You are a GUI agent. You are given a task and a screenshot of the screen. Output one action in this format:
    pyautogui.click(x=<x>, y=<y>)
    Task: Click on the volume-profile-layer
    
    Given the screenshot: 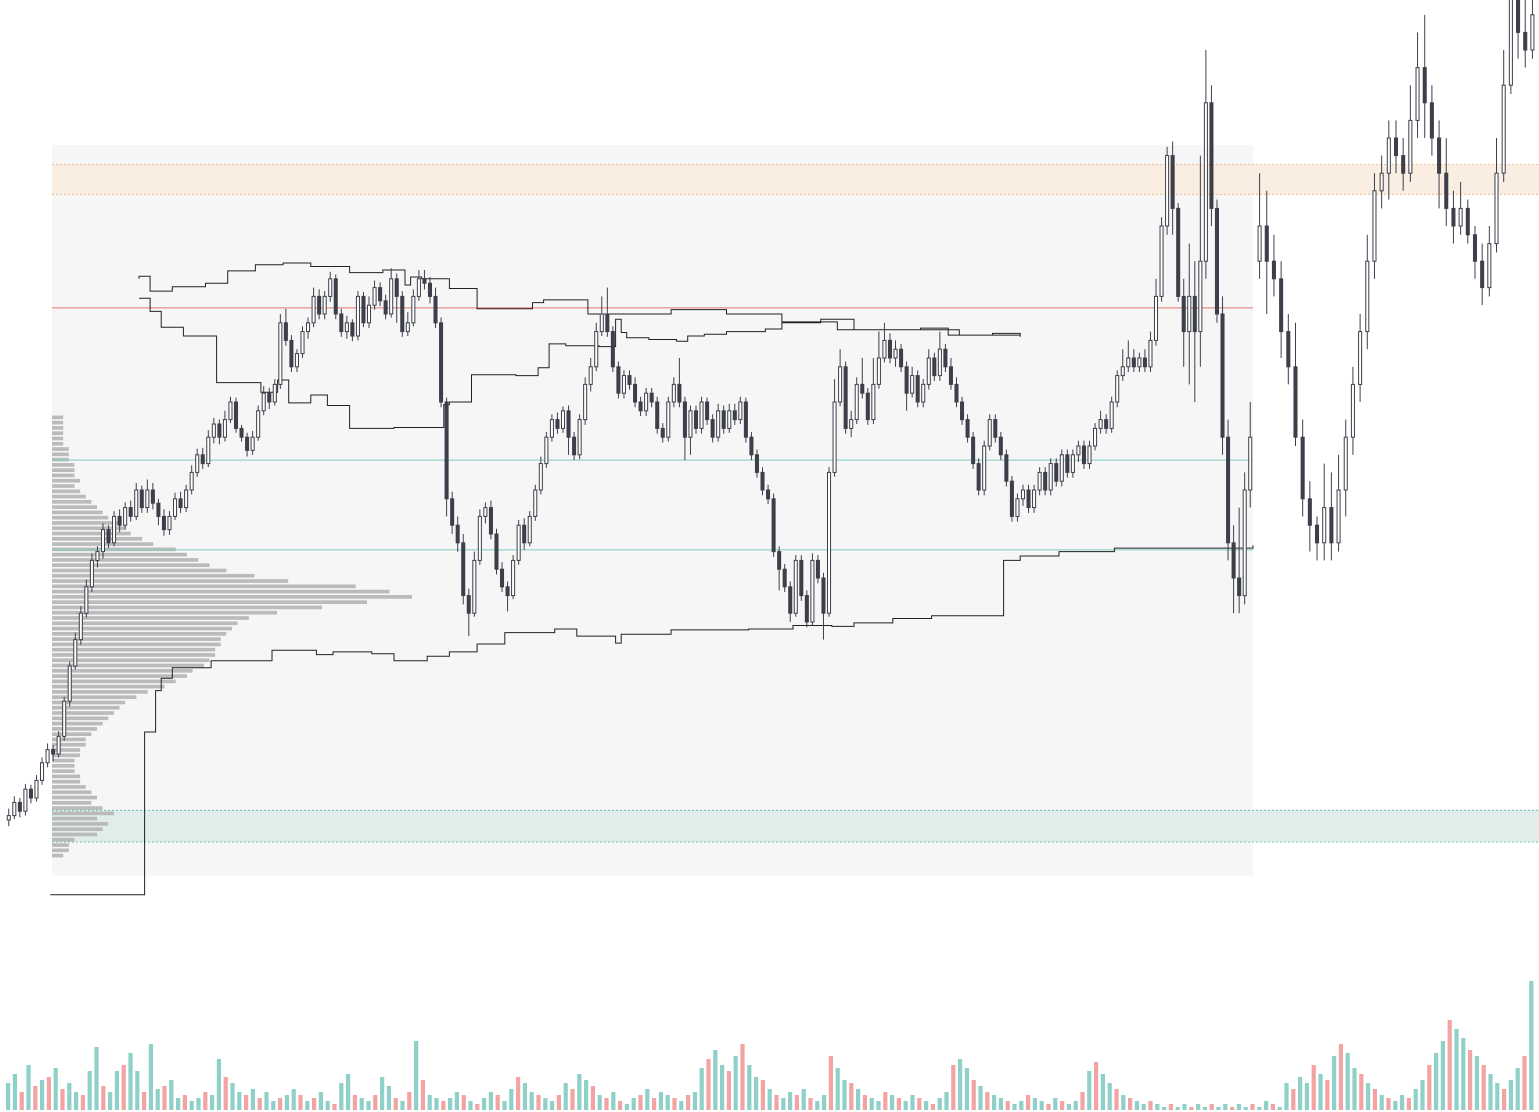 What is the action you would take?
    pyautogui.click(x=232, y=636)
    